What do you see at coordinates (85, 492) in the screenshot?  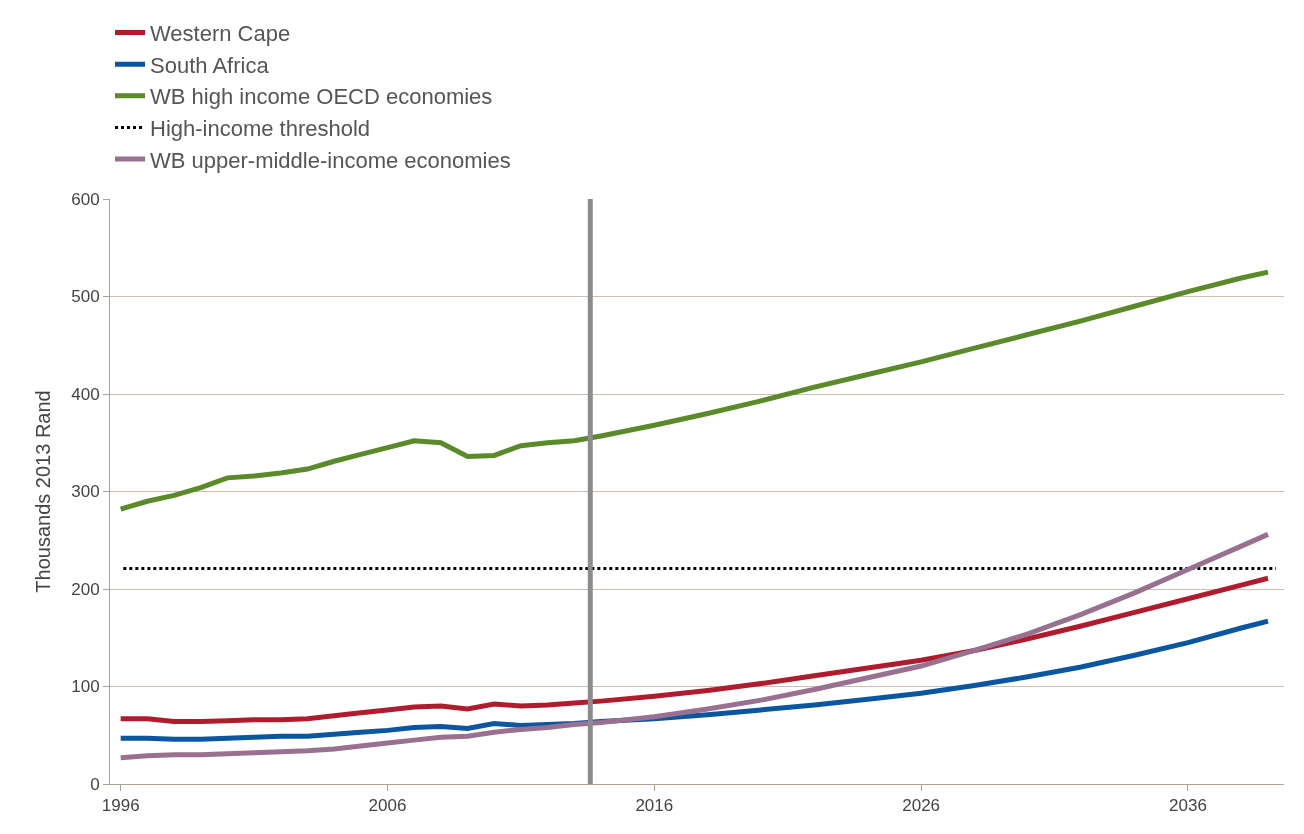 I see `y-tick-label: 300` at bounding box center [85, 492].